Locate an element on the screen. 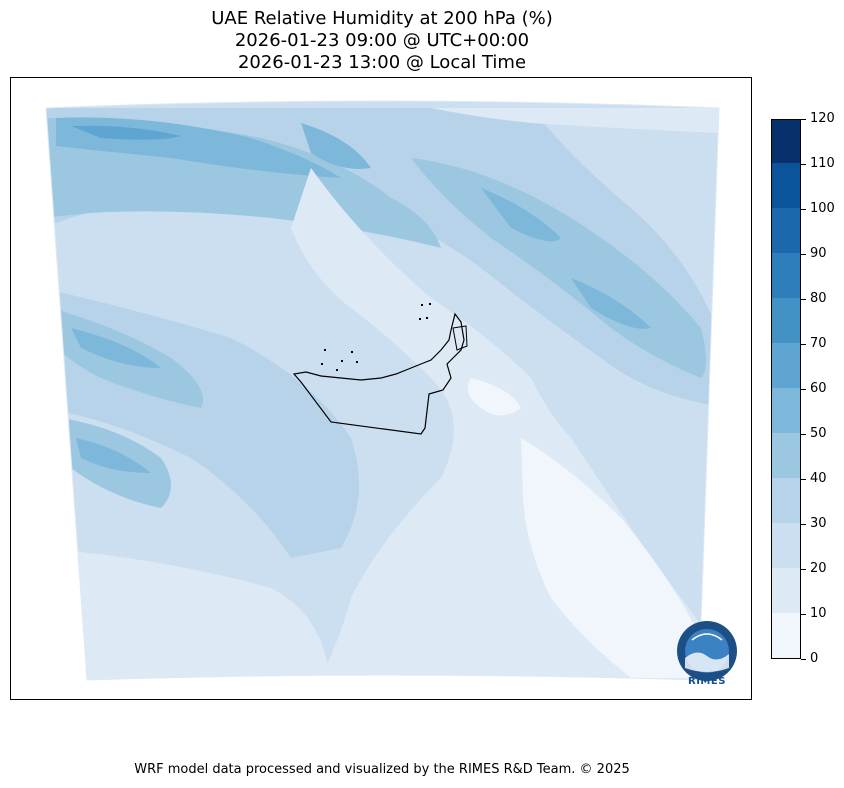 The width and height of the screenshot is (844, 788). colorbar-label: 60 is located at coordinates (818, 388).